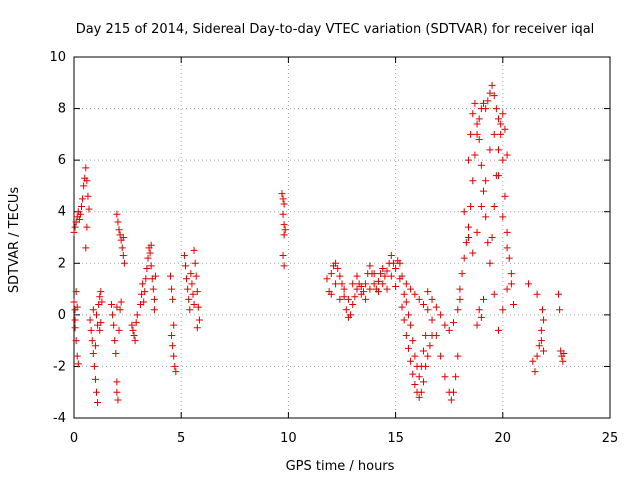 The image size is (640, 480). I want to click on y-tick-label: 0, so click(62, 315).